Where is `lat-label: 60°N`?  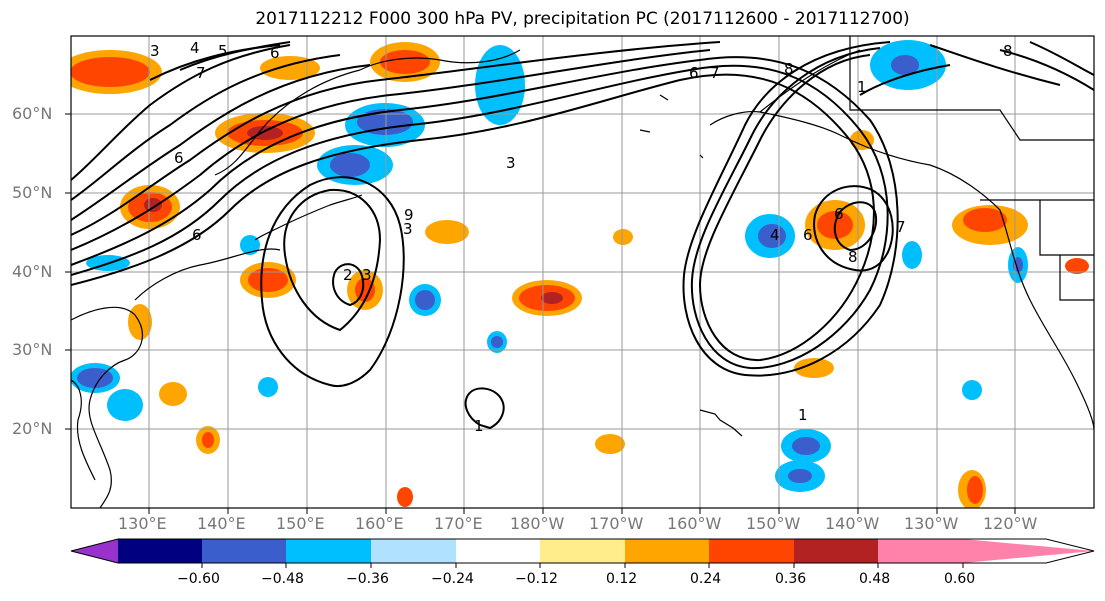 lat-label: 60°N is located at coordinates (32, 113).